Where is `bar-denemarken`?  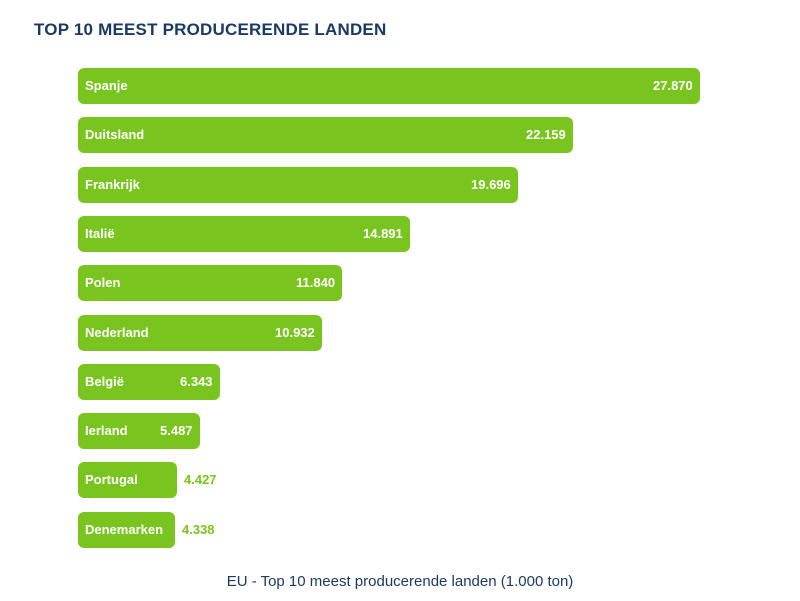
bar-denemarken is located at coordinates (126, 530).